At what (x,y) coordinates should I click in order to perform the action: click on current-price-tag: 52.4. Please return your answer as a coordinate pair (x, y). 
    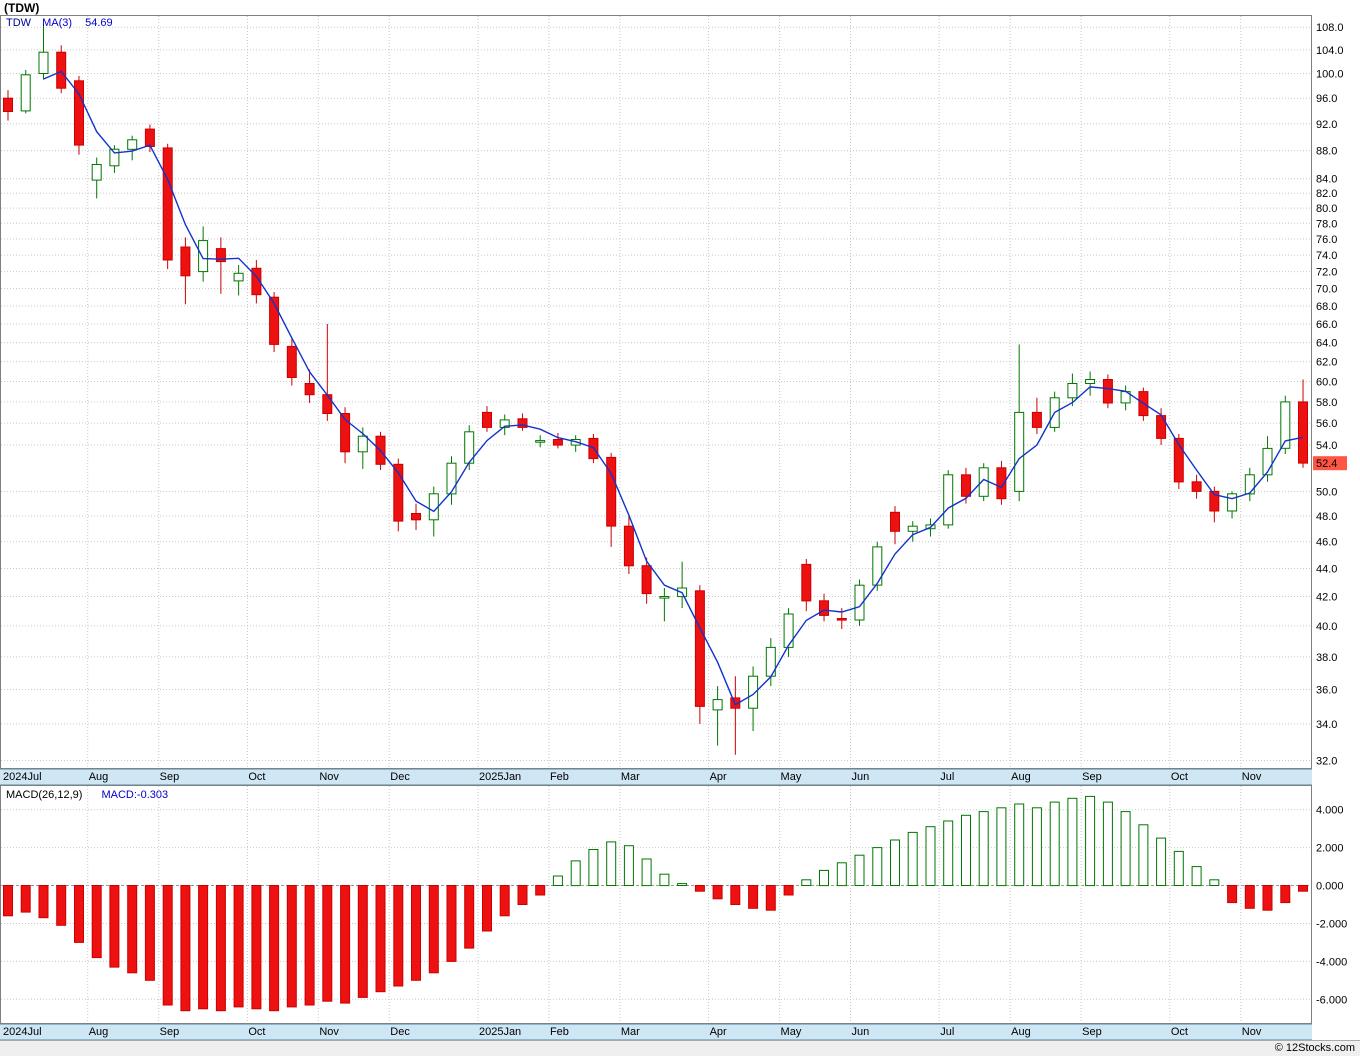
    Looking at the image, I should click on (1330, 463).